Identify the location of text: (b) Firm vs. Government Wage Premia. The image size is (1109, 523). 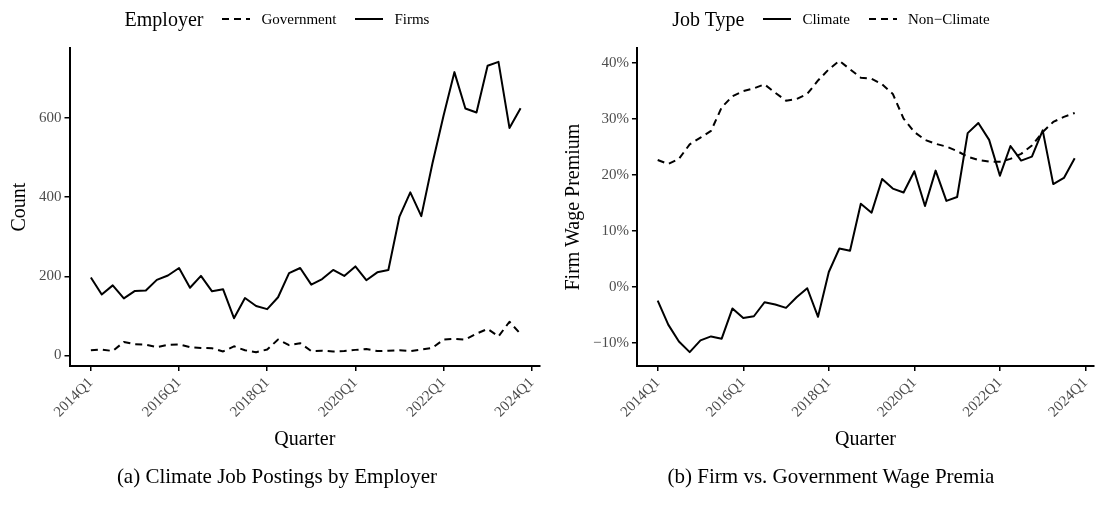
(831, 476).